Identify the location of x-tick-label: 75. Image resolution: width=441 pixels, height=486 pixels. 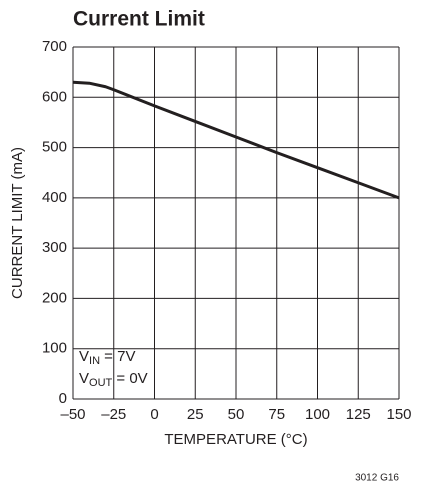
(276, 414).